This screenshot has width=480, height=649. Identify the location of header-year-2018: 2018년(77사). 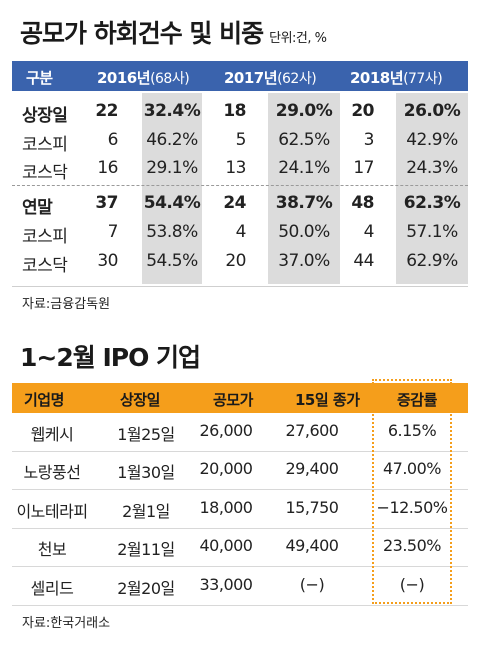
(396, 78).